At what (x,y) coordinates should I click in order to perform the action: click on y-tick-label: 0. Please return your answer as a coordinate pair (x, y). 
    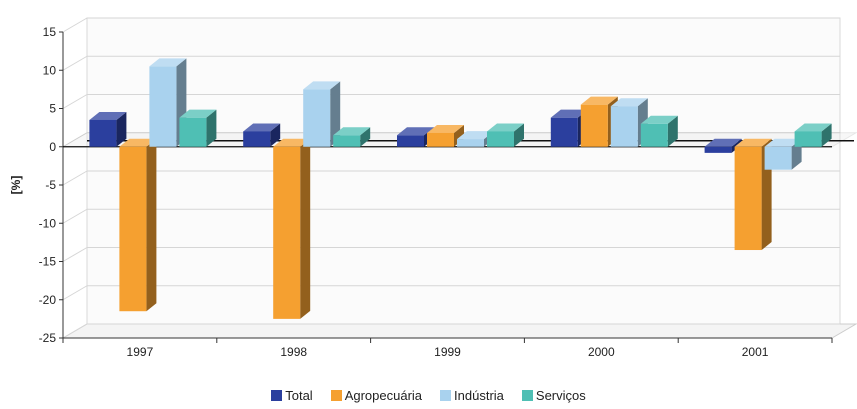
    Looking at the image, I should click on (52, 147).